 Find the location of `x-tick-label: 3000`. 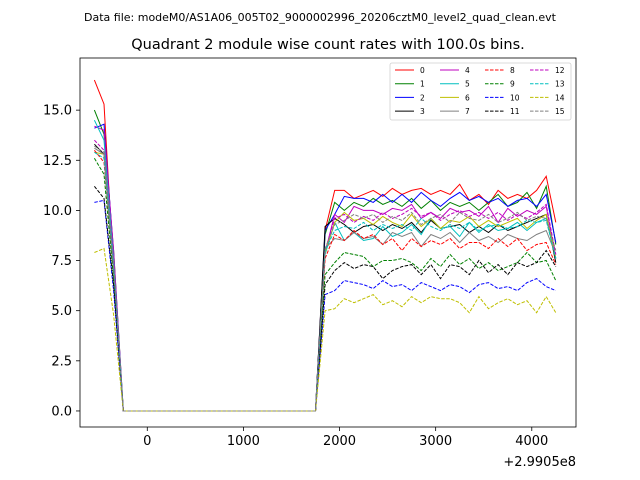

x-tick-label: 3000 is located at coordinates (435, 441).